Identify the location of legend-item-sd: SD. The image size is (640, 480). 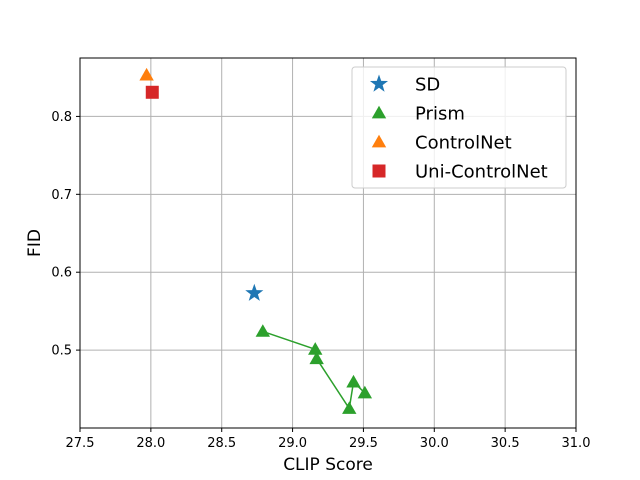
(404, 85).